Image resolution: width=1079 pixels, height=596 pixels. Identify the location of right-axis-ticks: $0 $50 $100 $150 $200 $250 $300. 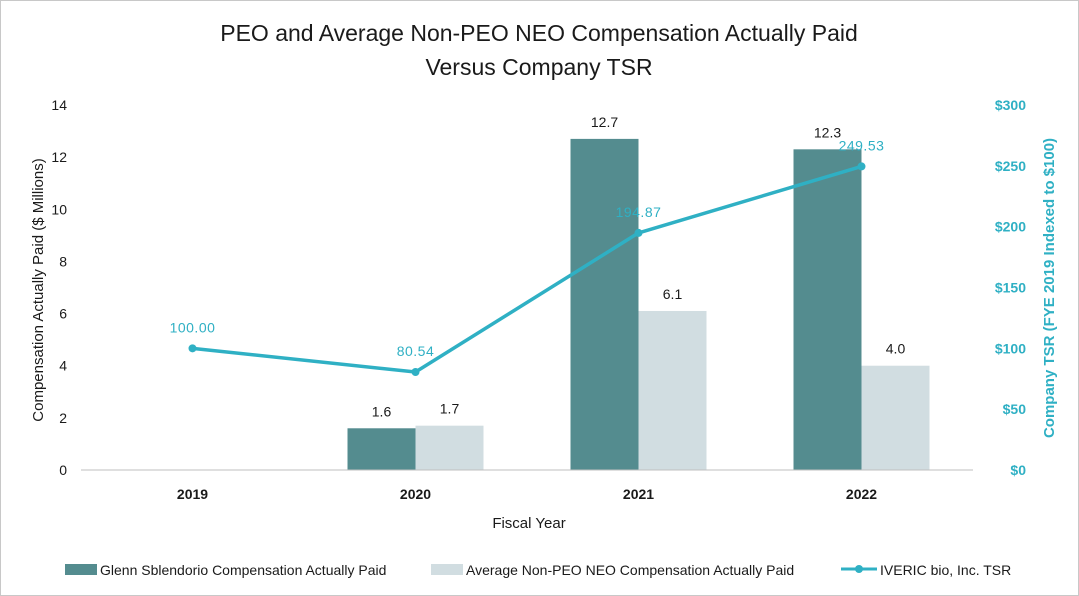
(1010, 287).